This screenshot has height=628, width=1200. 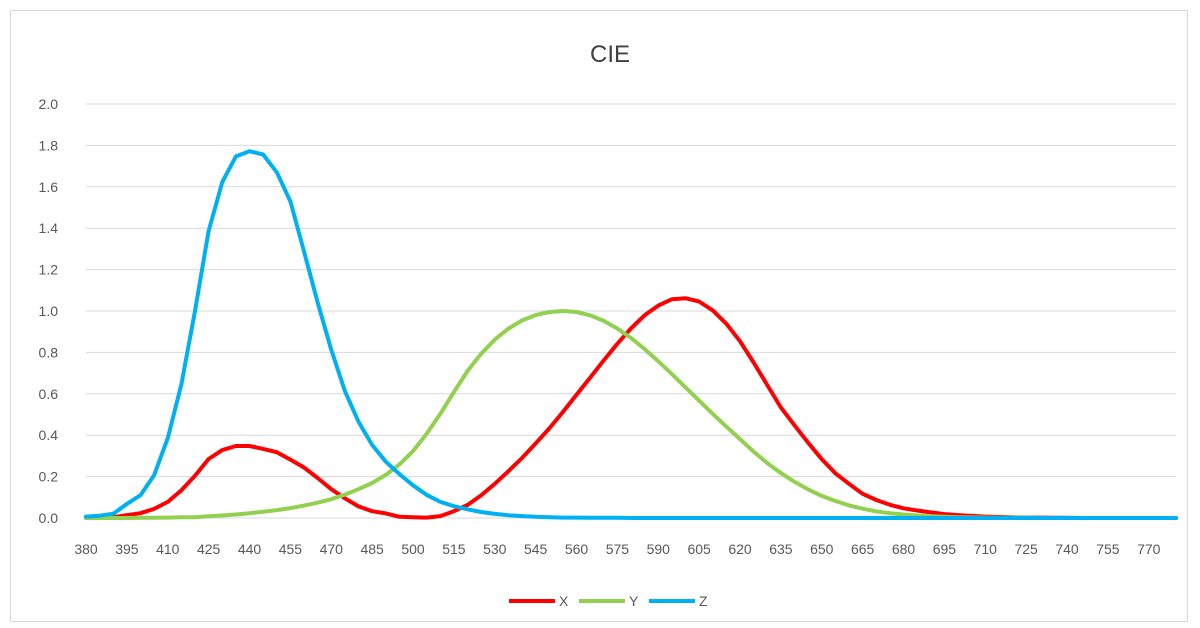 I want to click on x-tick-label: 740, so click(x=1067, y=549).